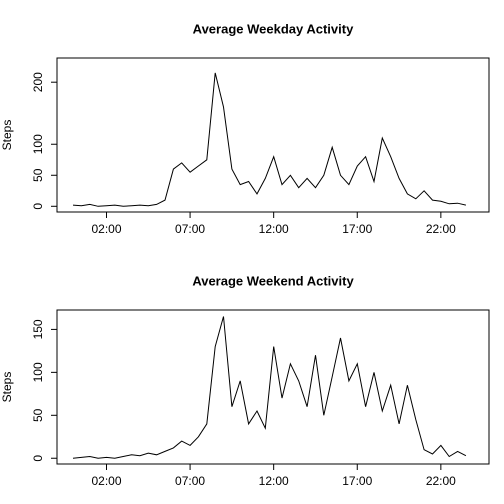  I want to click on chart-title: Average Weekday Activity, so click(273, 28).